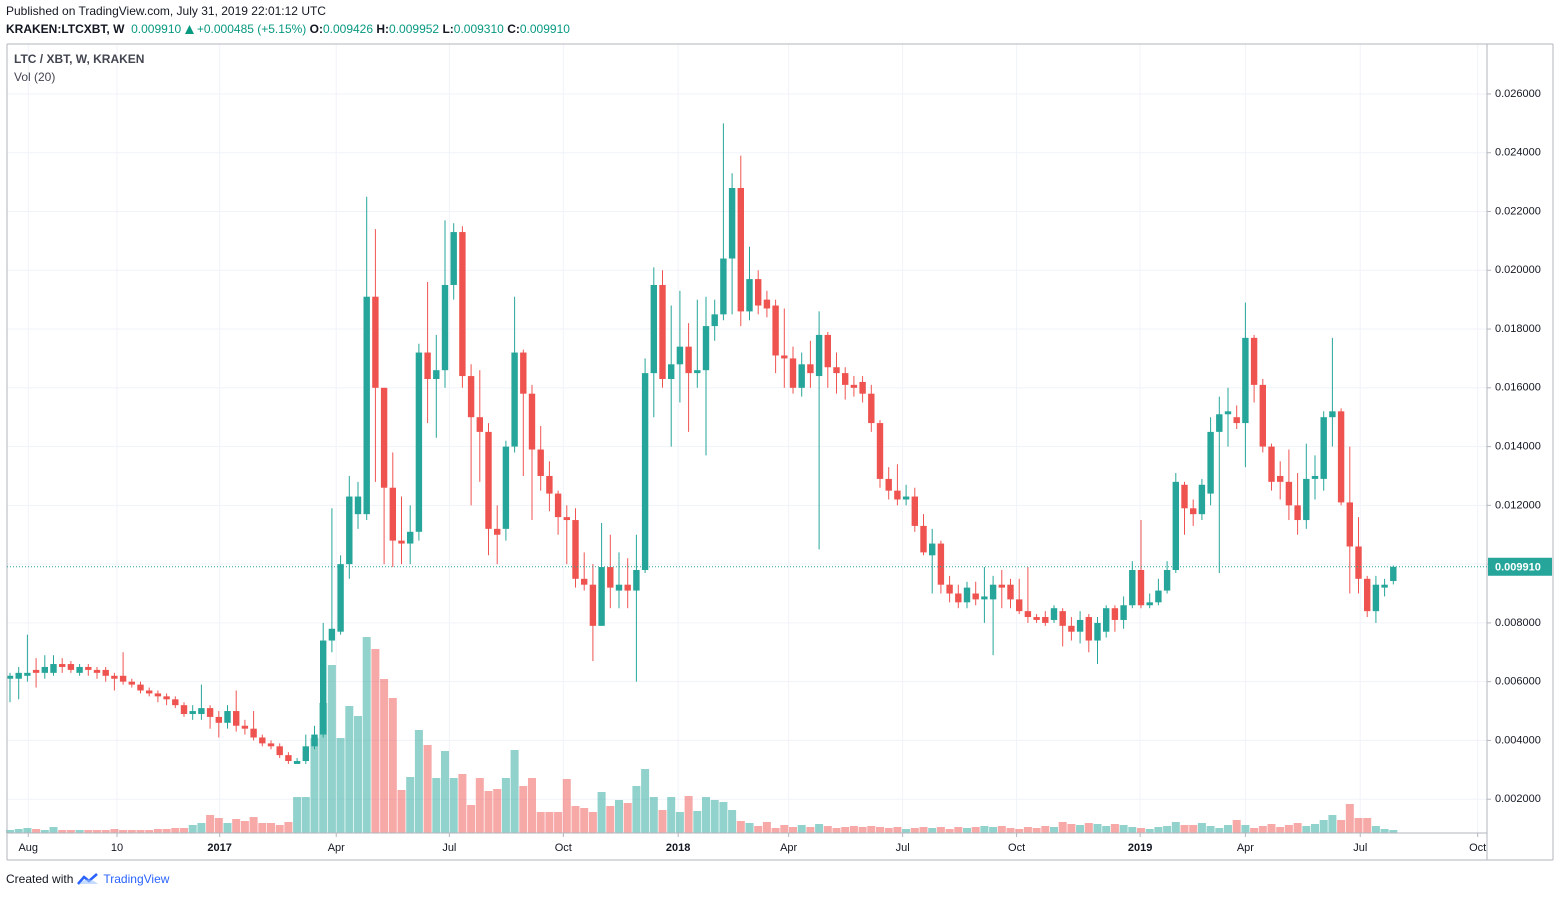 This screenshot has height=898, width=1560. What do you see at coordinates (1518, 505) in the screenshot?
I see `y-tick-label: 0.012000` at bounding box center [1518, 505].